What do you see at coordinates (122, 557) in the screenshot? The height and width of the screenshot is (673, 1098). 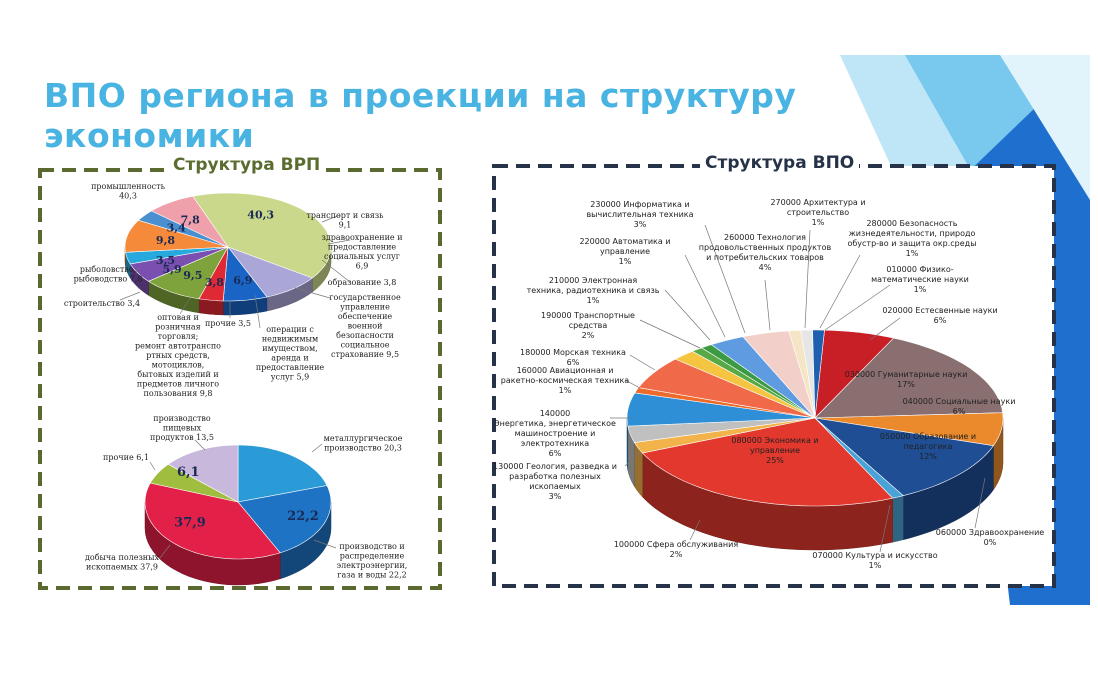 I see `slice-label-line: добыча полезных` at bounding box center [122, 557].